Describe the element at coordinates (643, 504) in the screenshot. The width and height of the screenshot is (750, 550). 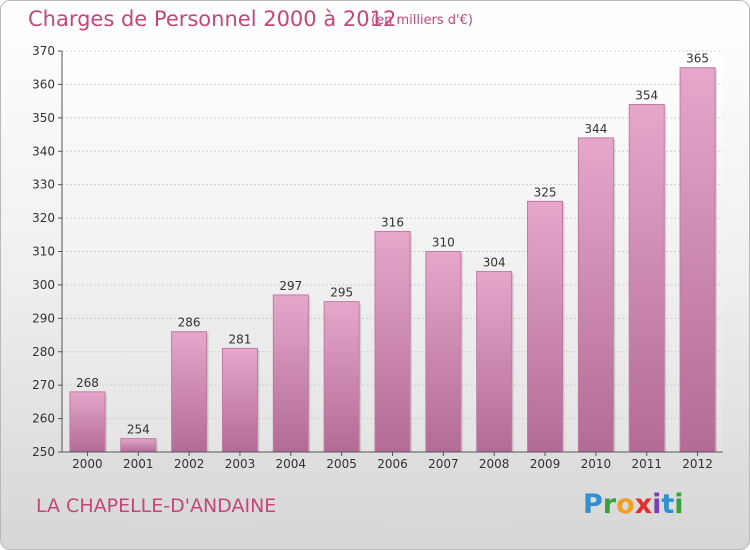
I see `logo-letter: x` at that location.